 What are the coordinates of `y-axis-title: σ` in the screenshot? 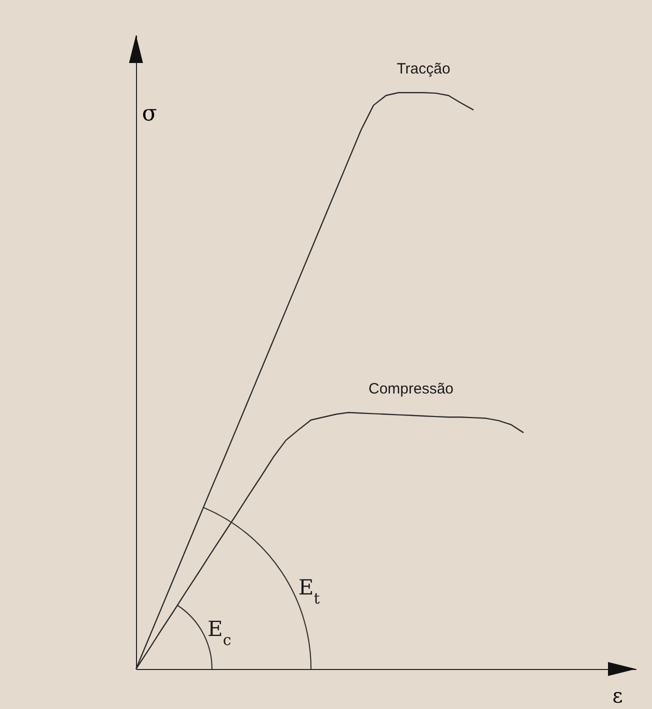 It's located at (150, 114).